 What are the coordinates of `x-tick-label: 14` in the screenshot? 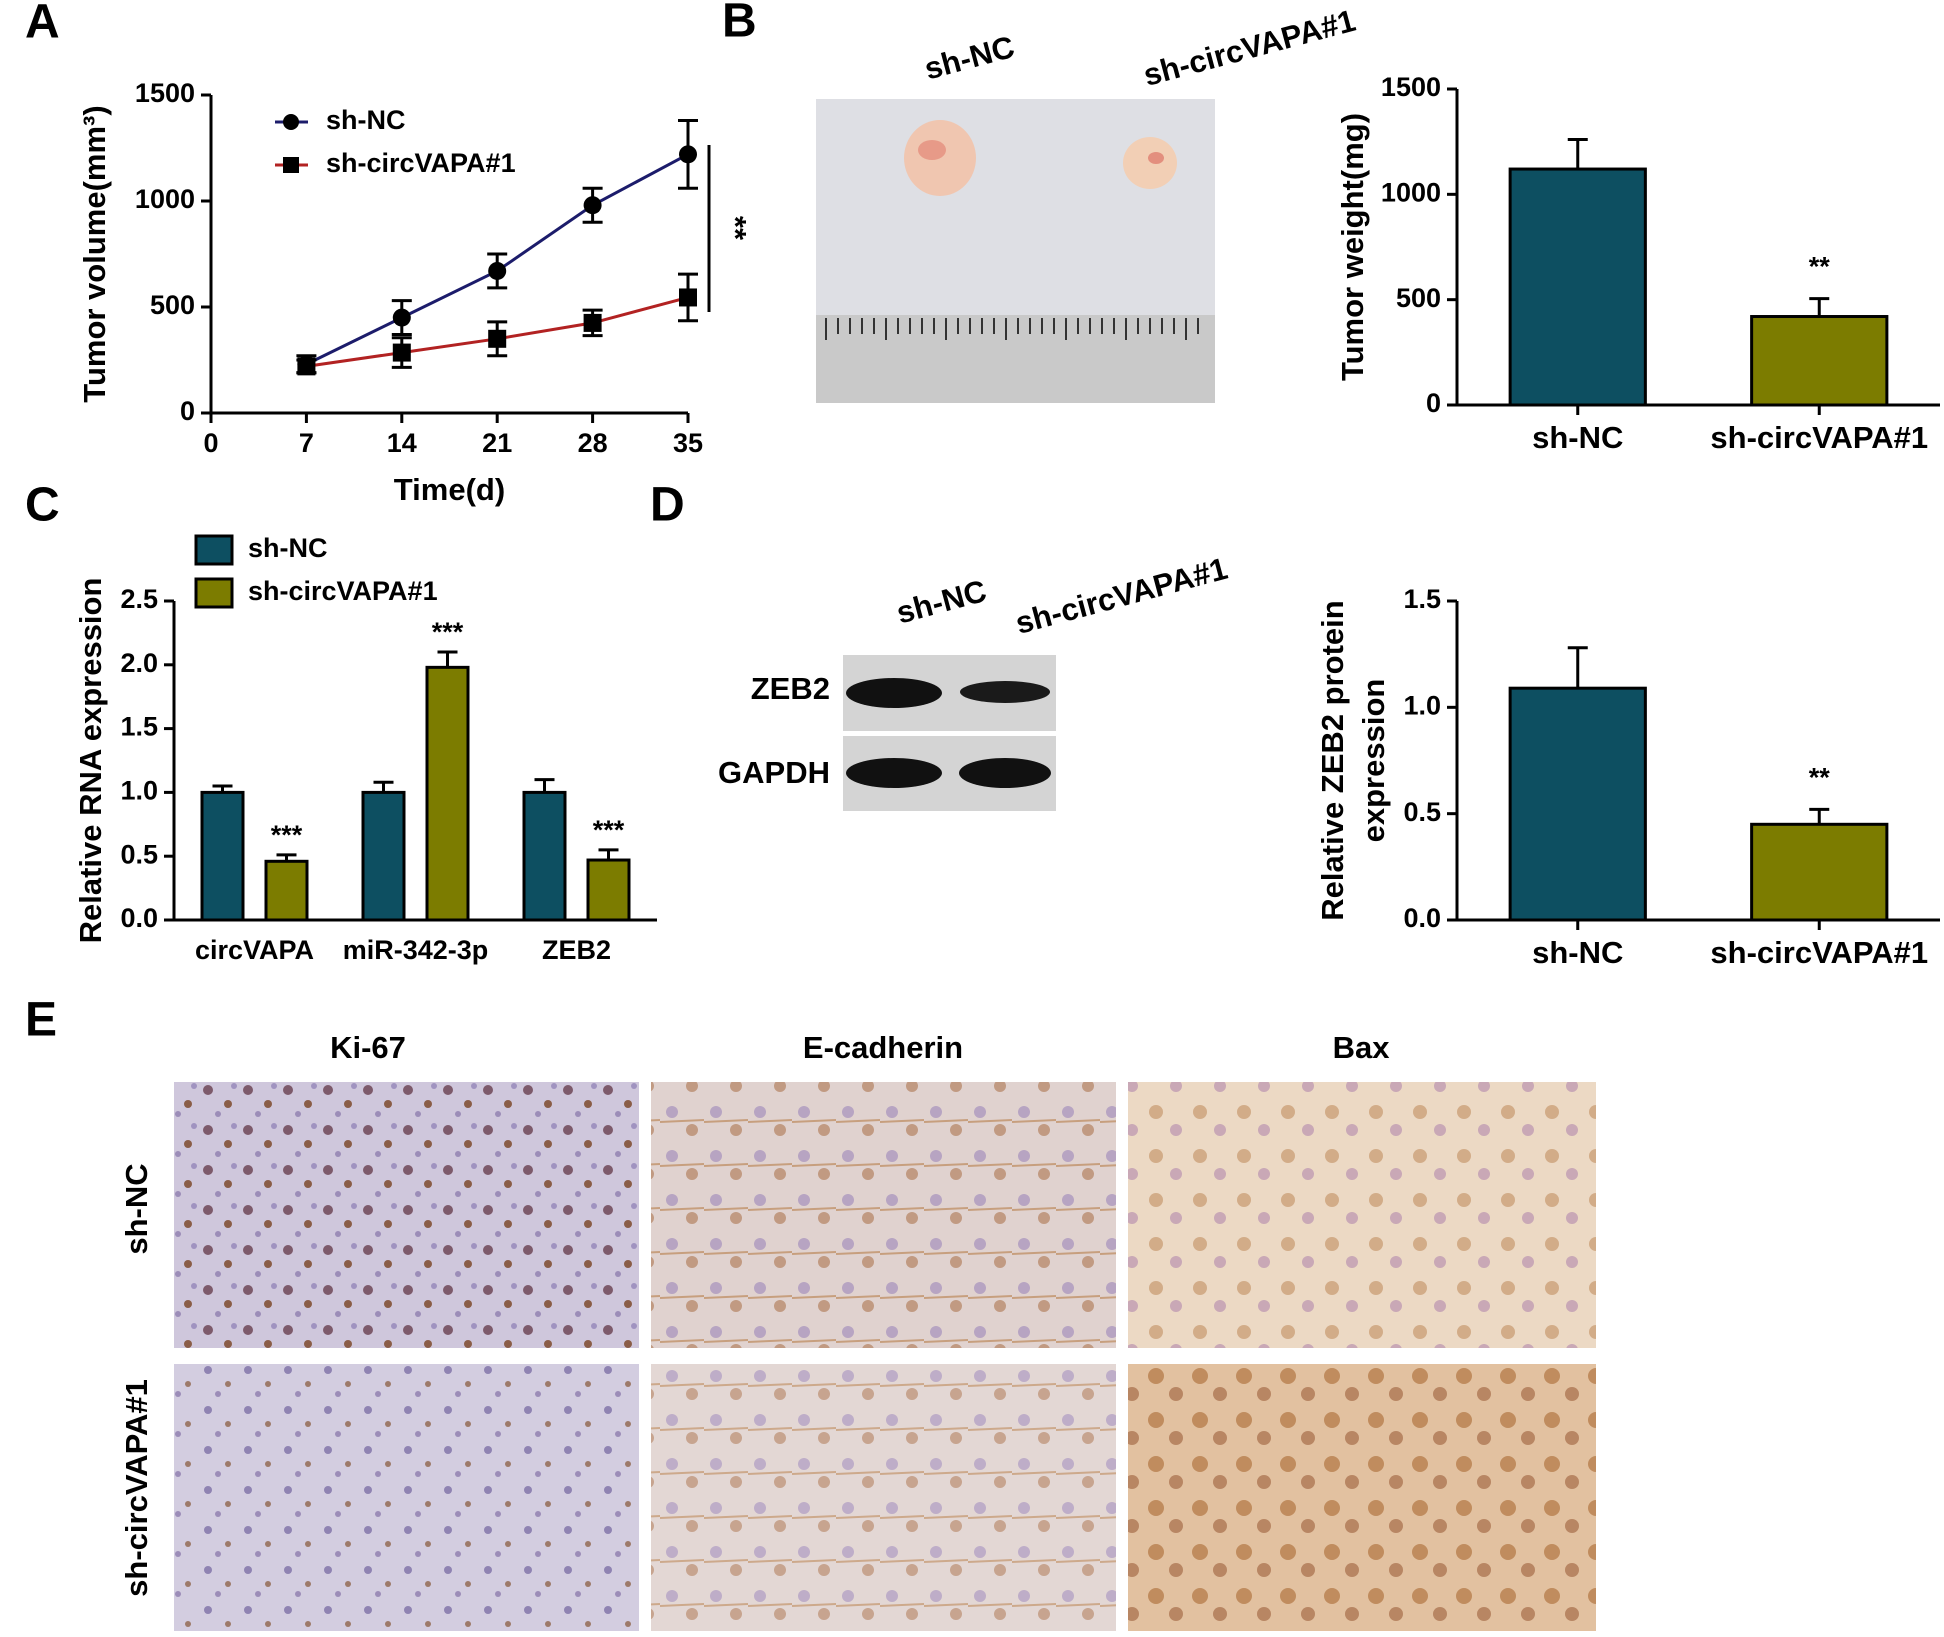 It's located at (402, 443).